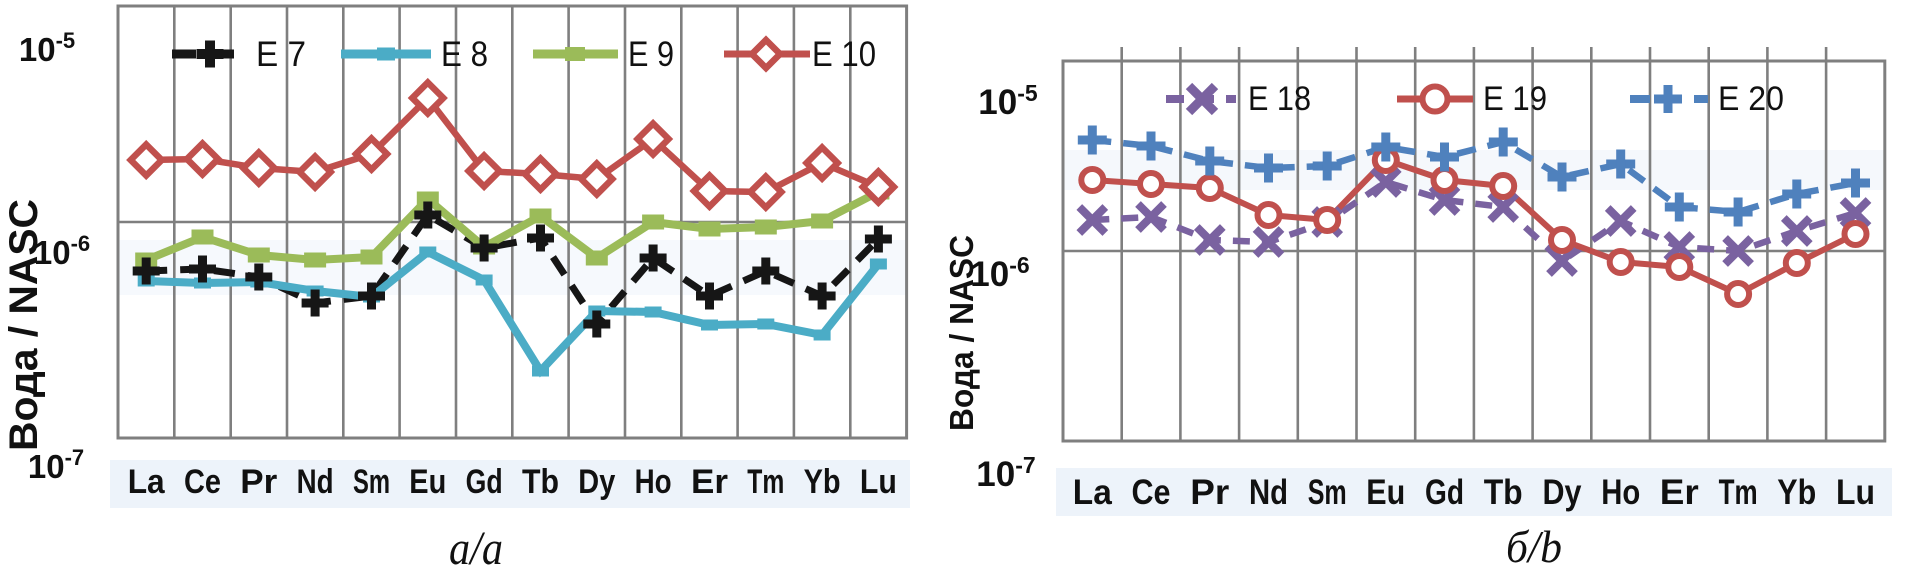 Image resolution: width=1906 pixels, height=576 pixels. What do you see at coordinates (464, 54) in the screenshot?
I see `svg-text: E 8` at bounding box center [464, 54].